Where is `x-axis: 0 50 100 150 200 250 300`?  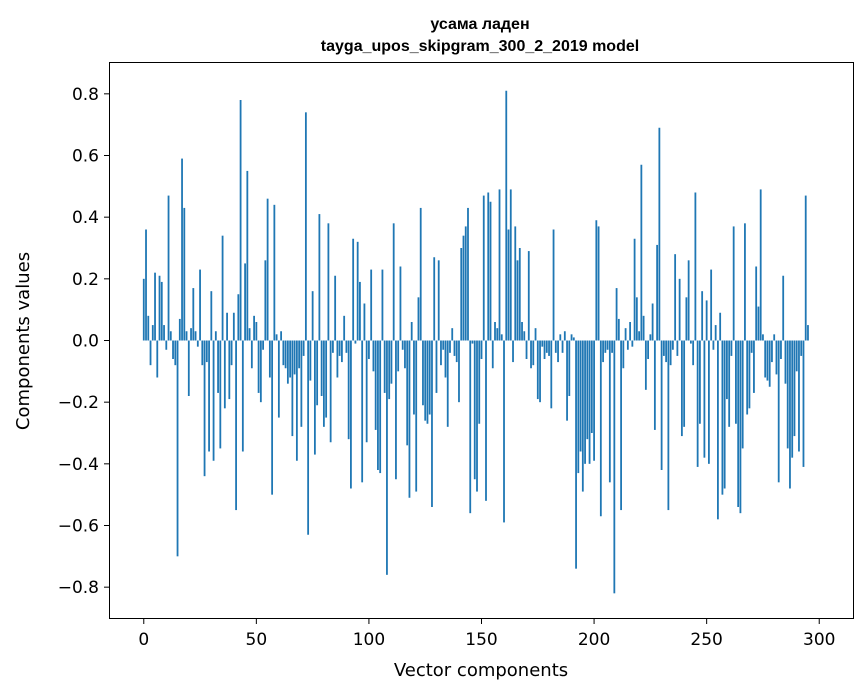 x-axis: 0 50 100 150 200 250 300 is located at coordinates (486, 634).